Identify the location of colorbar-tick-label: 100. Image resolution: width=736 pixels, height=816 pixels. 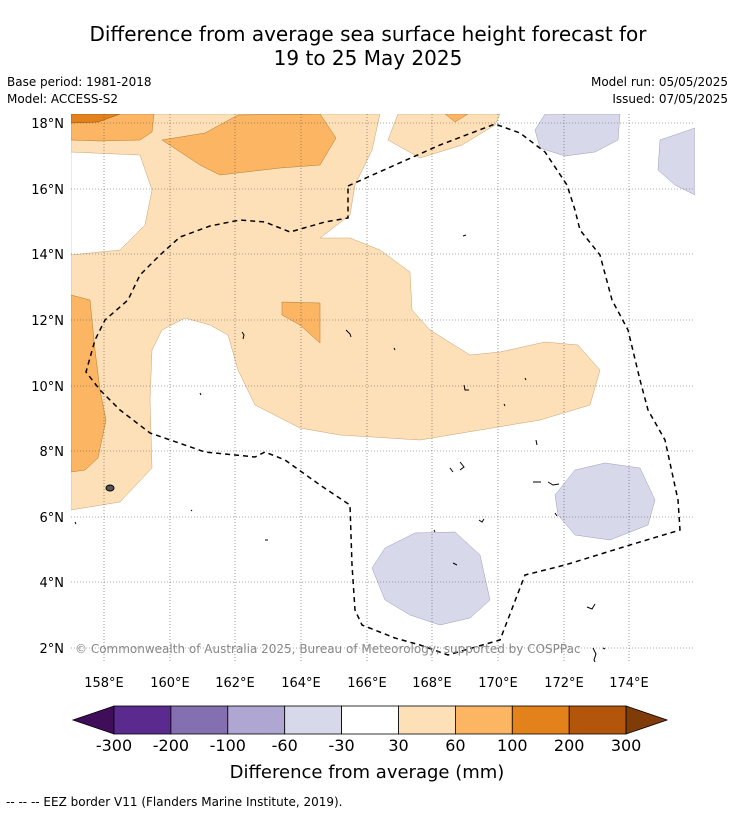
(512, 745).